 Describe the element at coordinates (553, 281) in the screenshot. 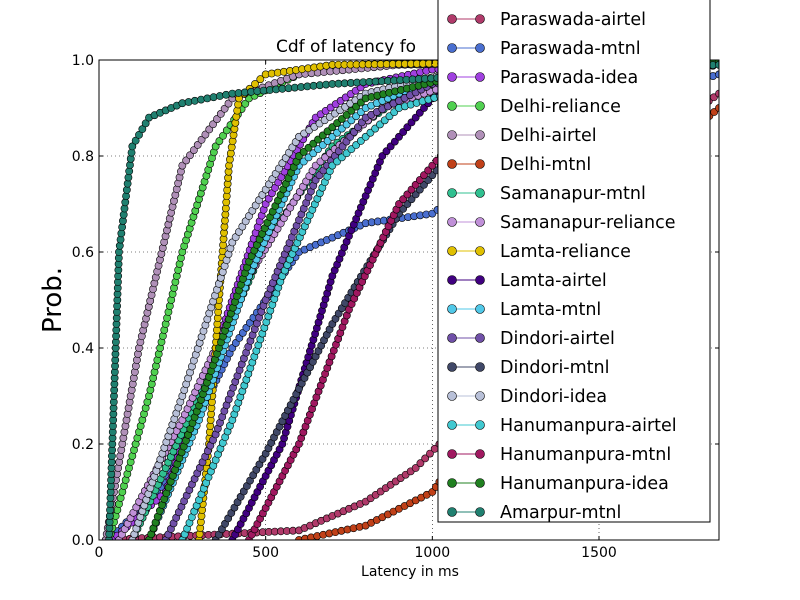

I see `legend-label-9: Lamta-airtel` at that location.